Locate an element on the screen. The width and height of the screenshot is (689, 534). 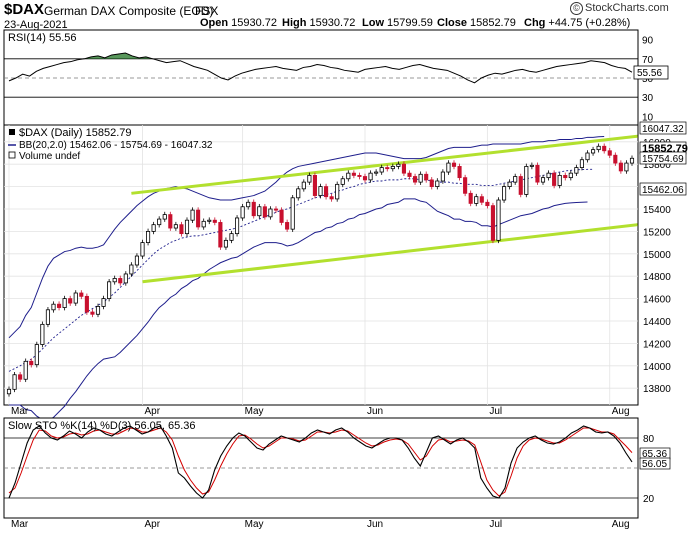
rsi-tick-label: 30 is located at coordinates (648, 98).